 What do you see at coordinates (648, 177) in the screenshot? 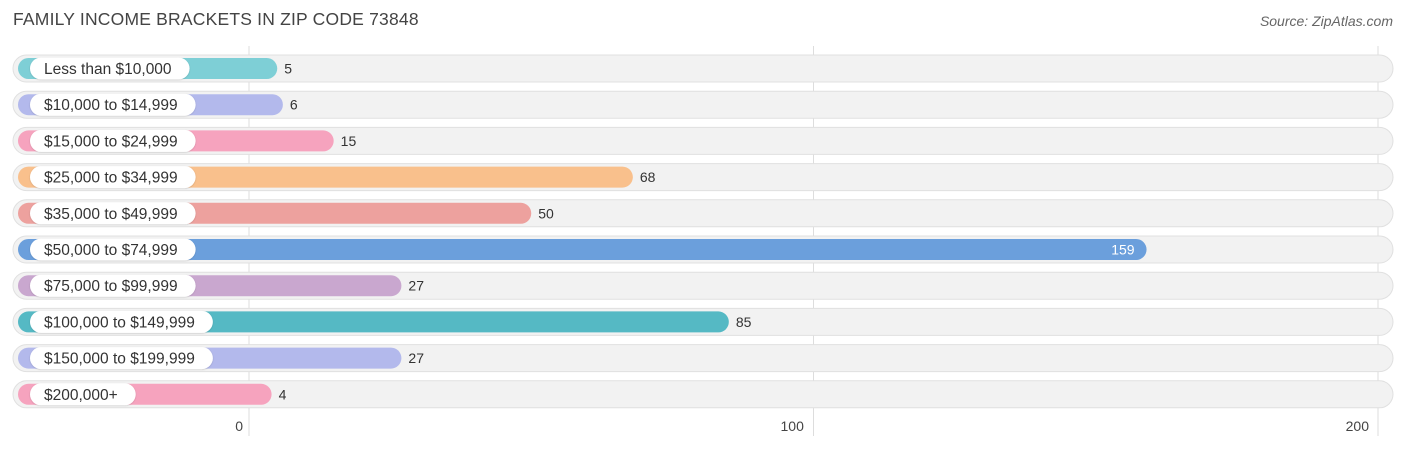
I see `value-label: 68` at bounding box center [648, 177].